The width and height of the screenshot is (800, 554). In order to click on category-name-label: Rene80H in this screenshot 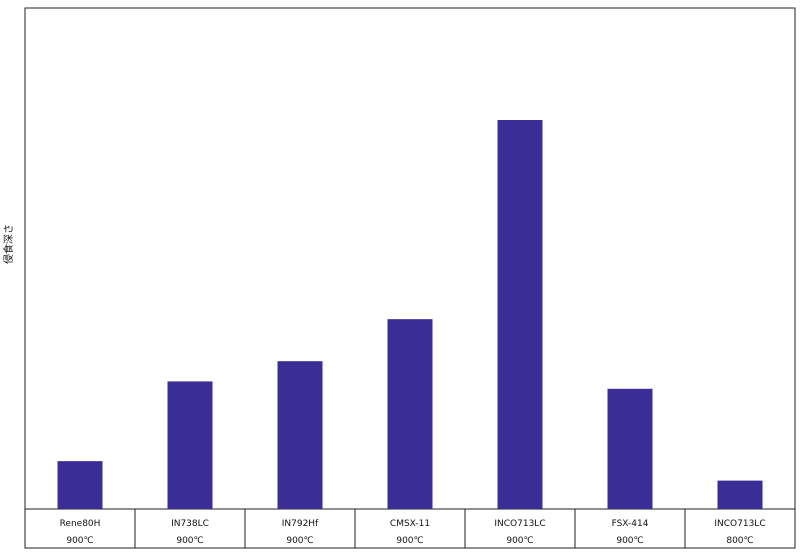, I will do `click(80, 524)`.